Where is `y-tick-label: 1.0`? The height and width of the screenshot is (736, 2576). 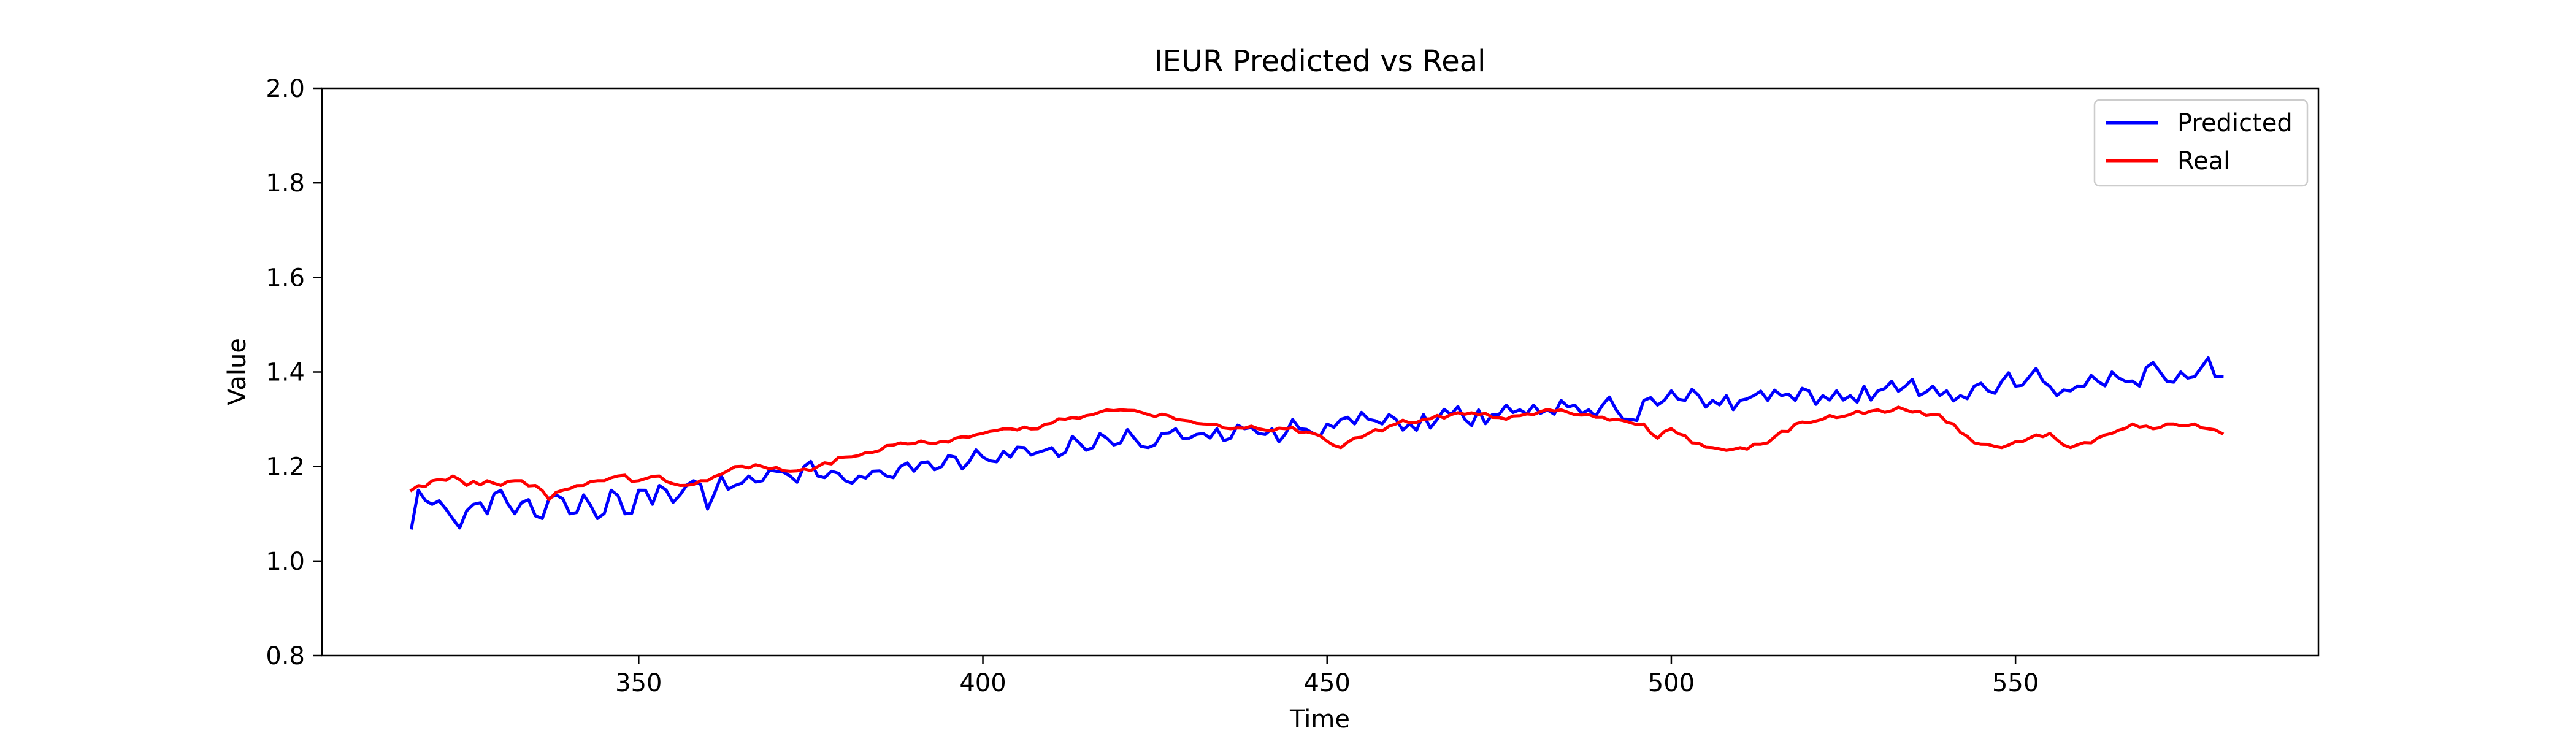 y-tick-label: 1.0 is located at coordinates (285, 562).